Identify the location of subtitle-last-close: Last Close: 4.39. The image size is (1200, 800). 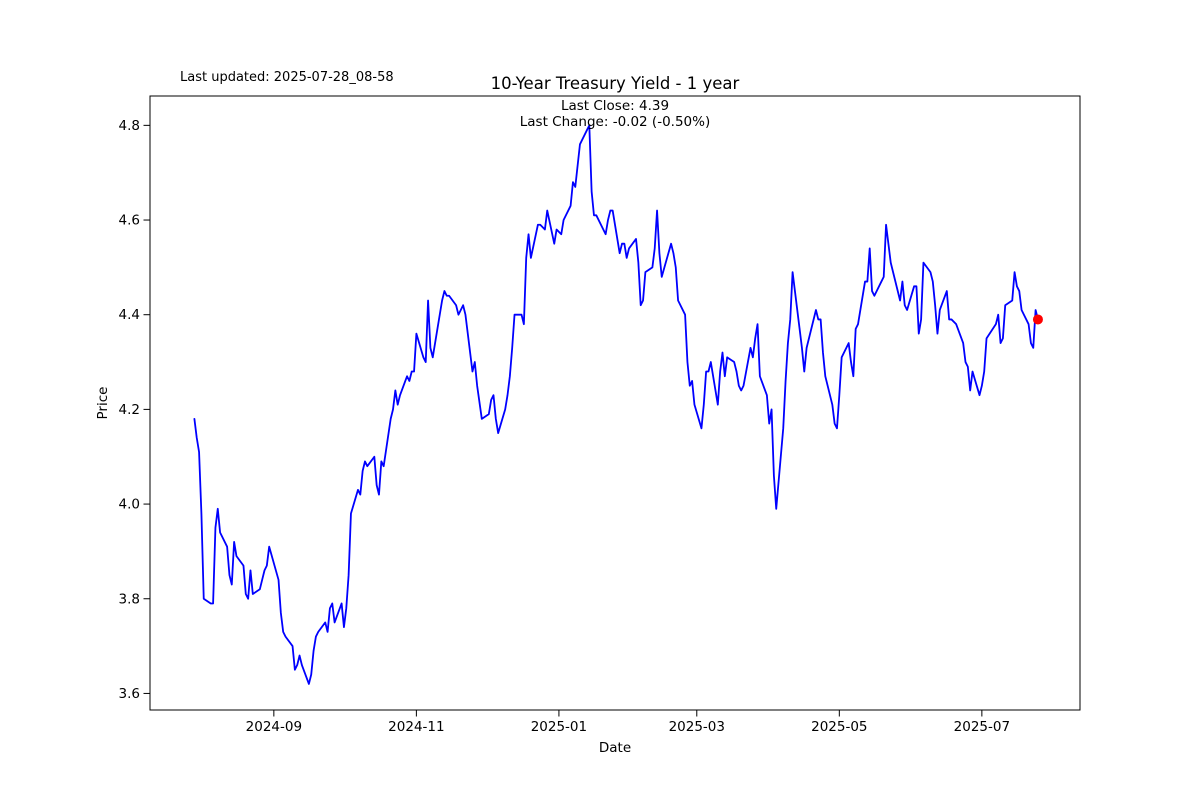
(615, 106).